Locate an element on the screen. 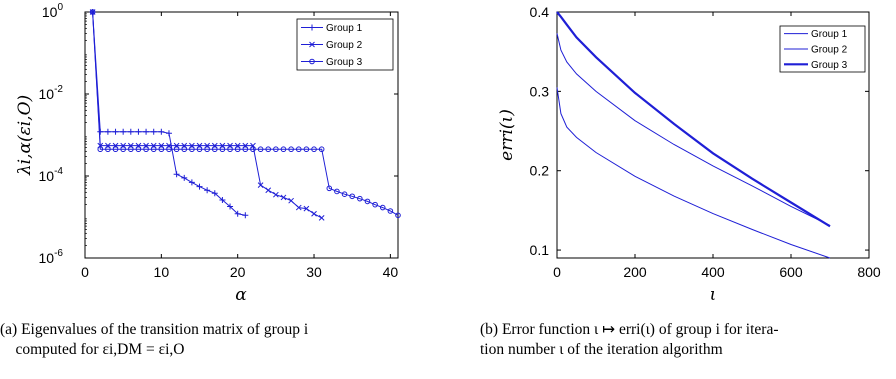  plot-b-ytick-label: 0.2 is located at coordinates (540, 171).